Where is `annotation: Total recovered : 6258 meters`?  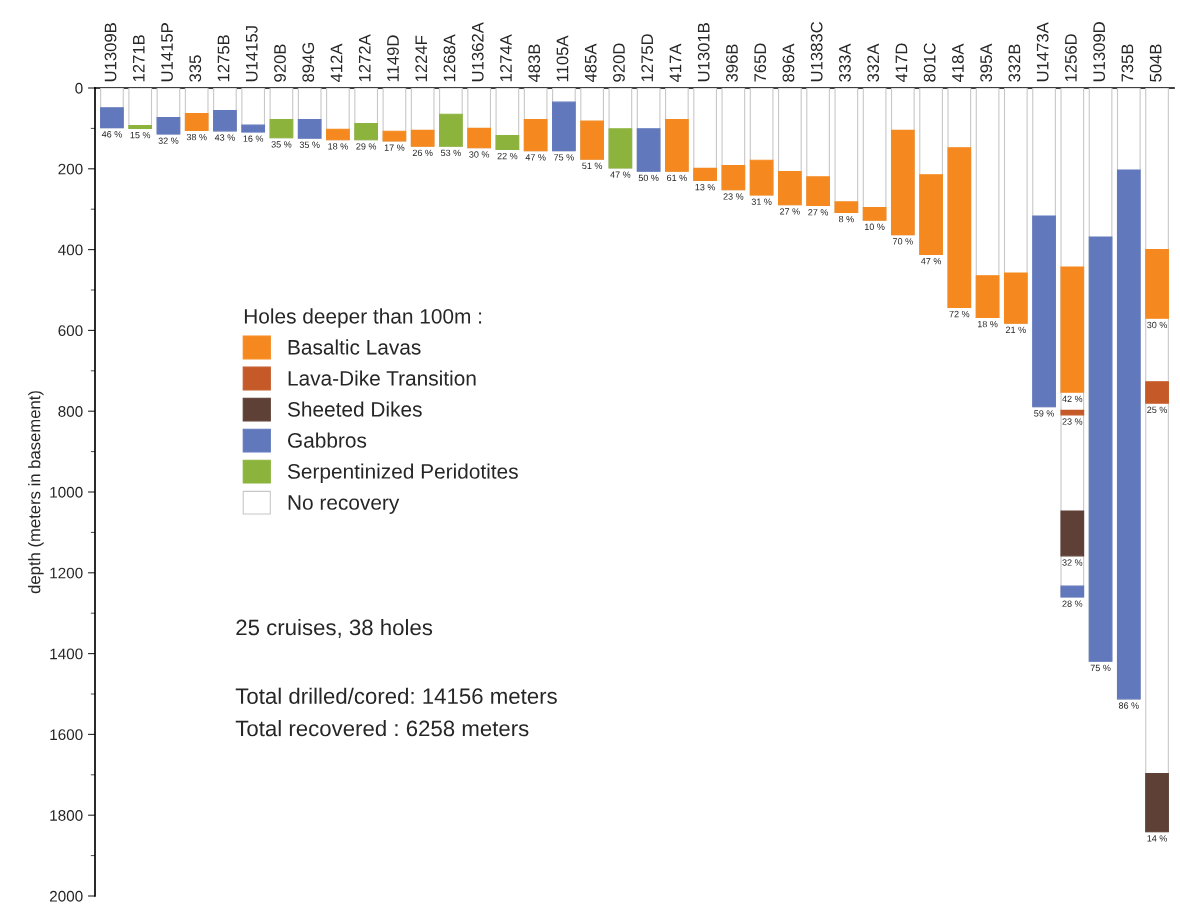
annotation: Total recovered : 6258 meters is located at coordinates (382, 728).